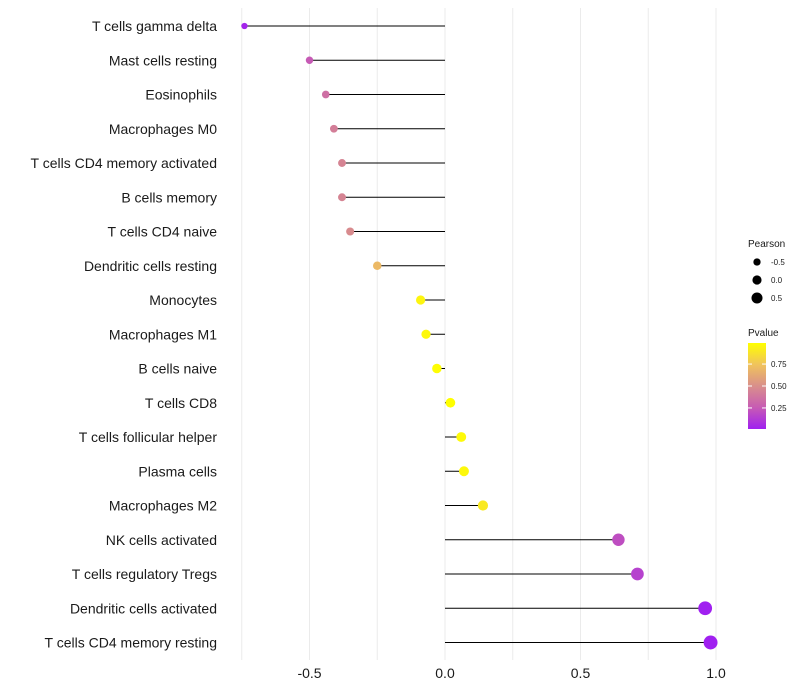 The image size is (800, 700). I want to click on category-label: Macrophages M0, so click(163, 129).